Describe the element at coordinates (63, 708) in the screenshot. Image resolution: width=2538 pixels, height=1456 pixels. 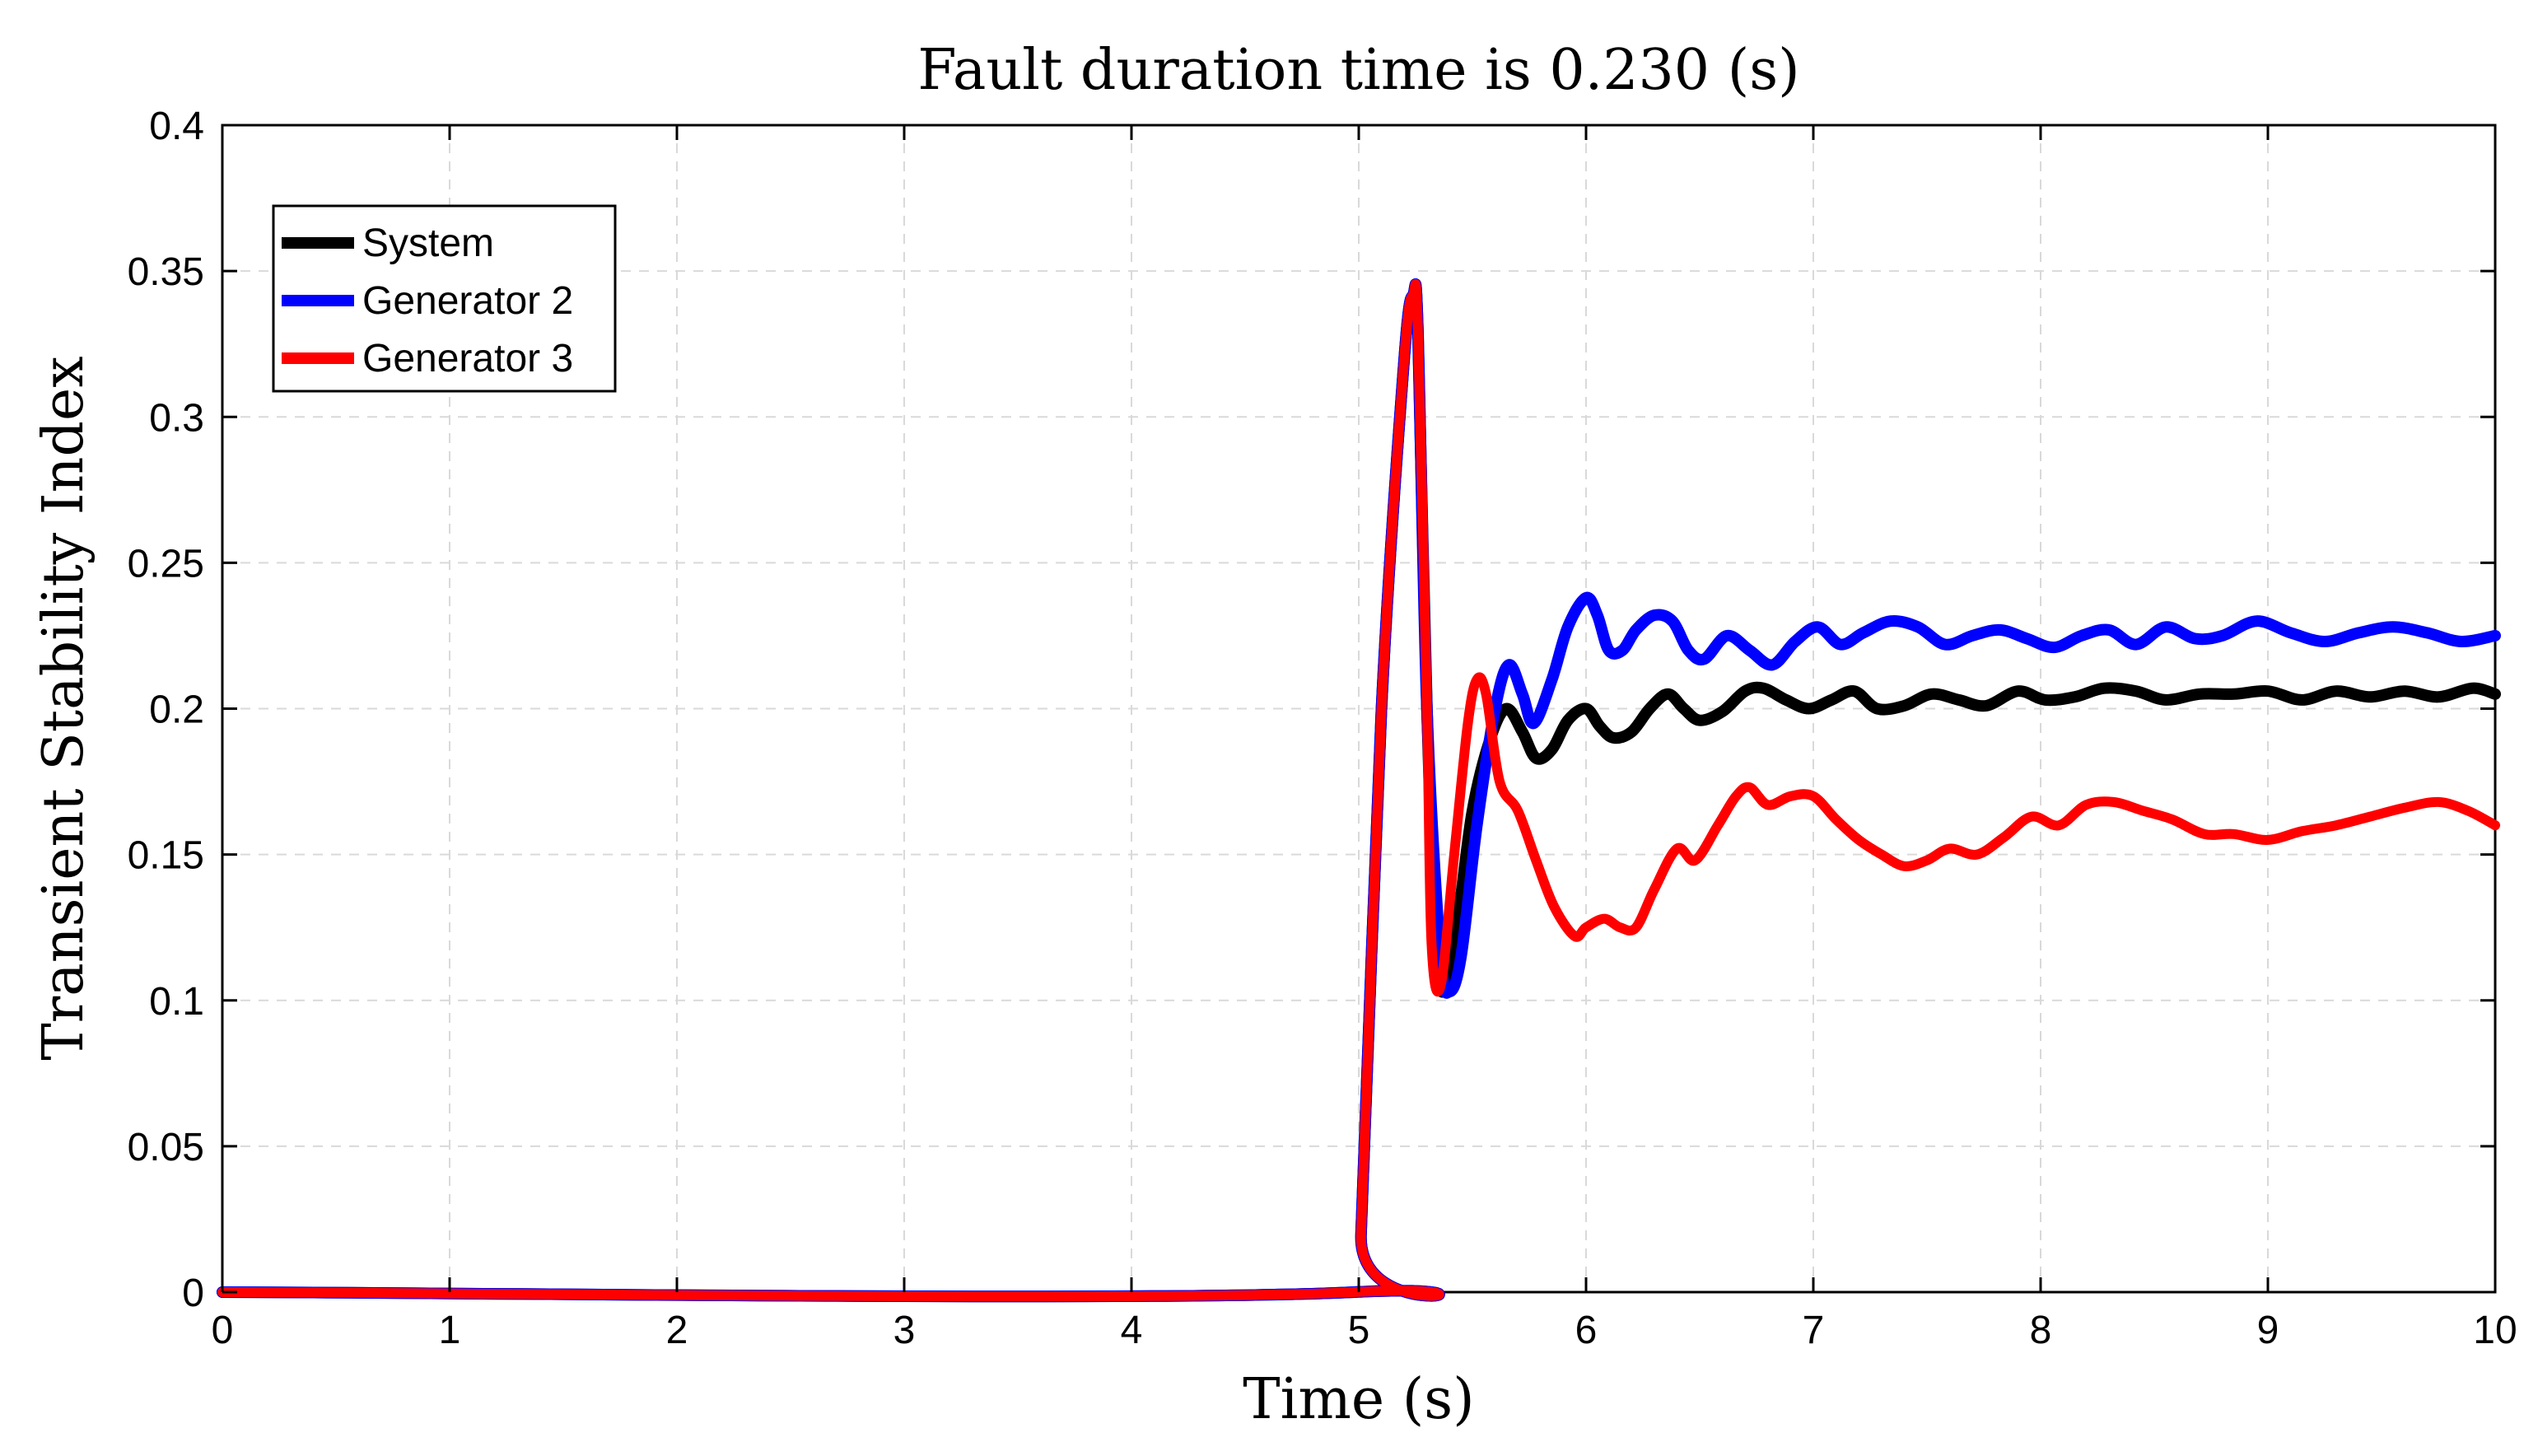
I see `y-axis-label: Transient Stability Index` at that location.